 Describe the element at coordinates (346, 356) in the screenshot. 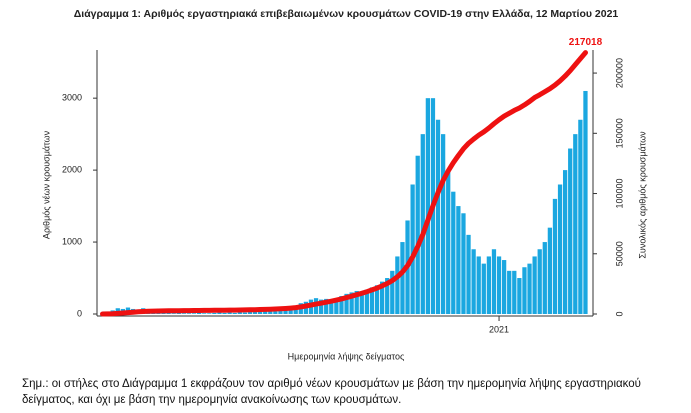

I see `x-axis-label: Ημερομηνία λήψης δείγματος` at that location.